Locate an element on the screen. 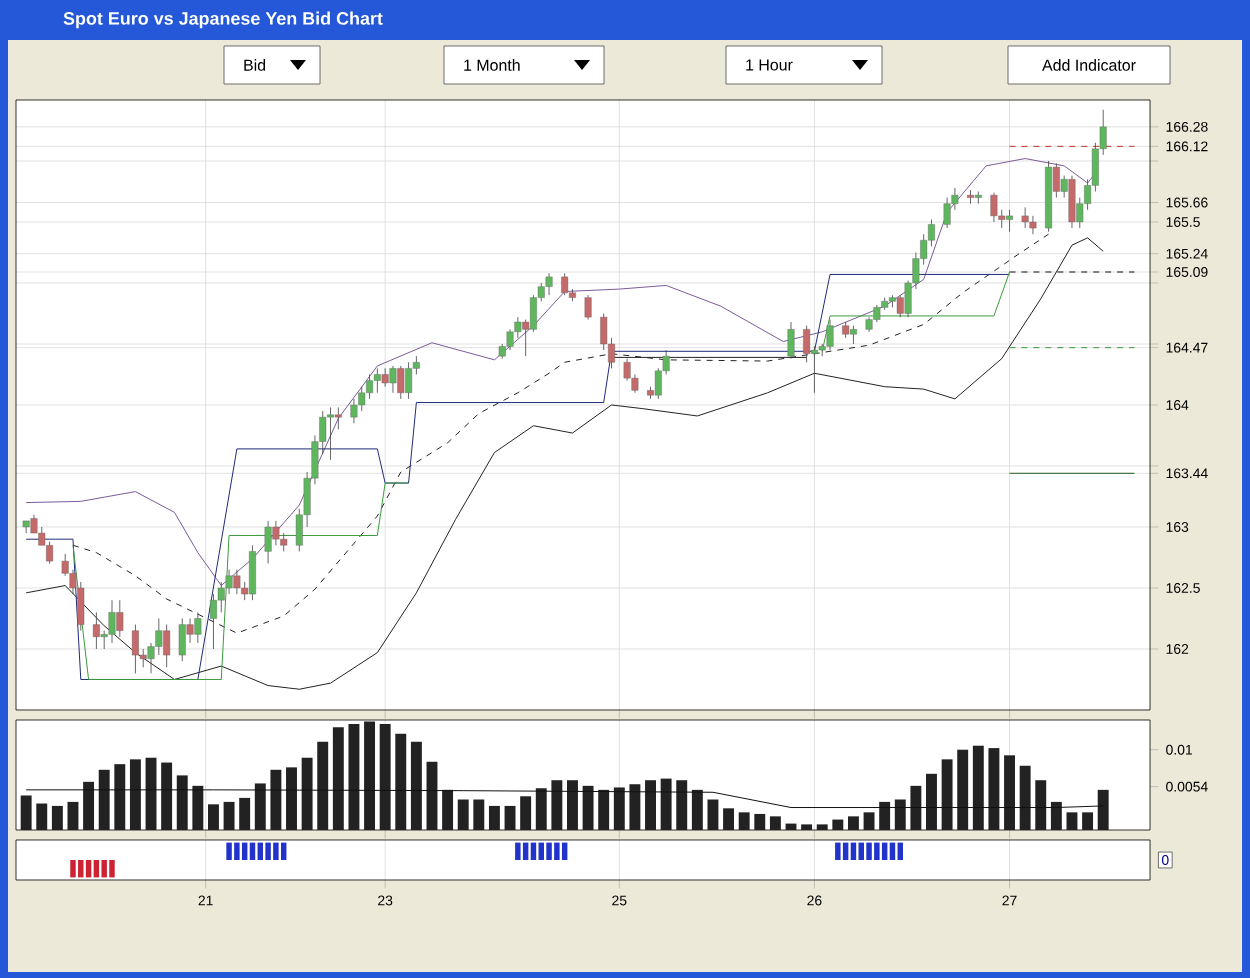 Image resolution: width=1250 pixels, height=978 pixels. chart-title: Spot Euro vs Japanese Yen Bid Chart is located at coordinates (223, 20).